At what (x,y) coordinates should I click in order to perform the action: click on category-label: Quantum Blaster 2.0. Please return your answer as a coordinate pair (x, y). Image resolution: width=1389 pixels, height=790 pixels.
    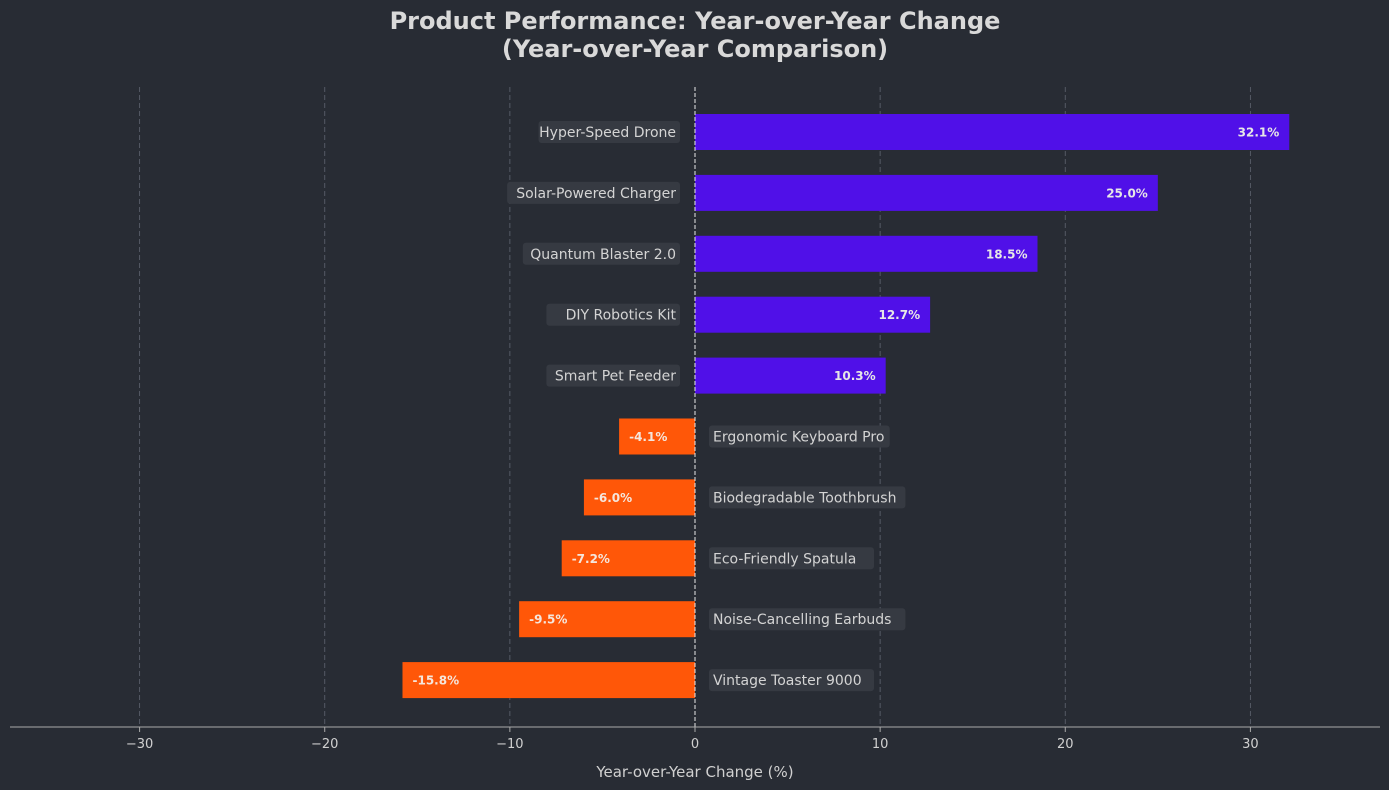
    Looking at the image, I should click on (603, 255).